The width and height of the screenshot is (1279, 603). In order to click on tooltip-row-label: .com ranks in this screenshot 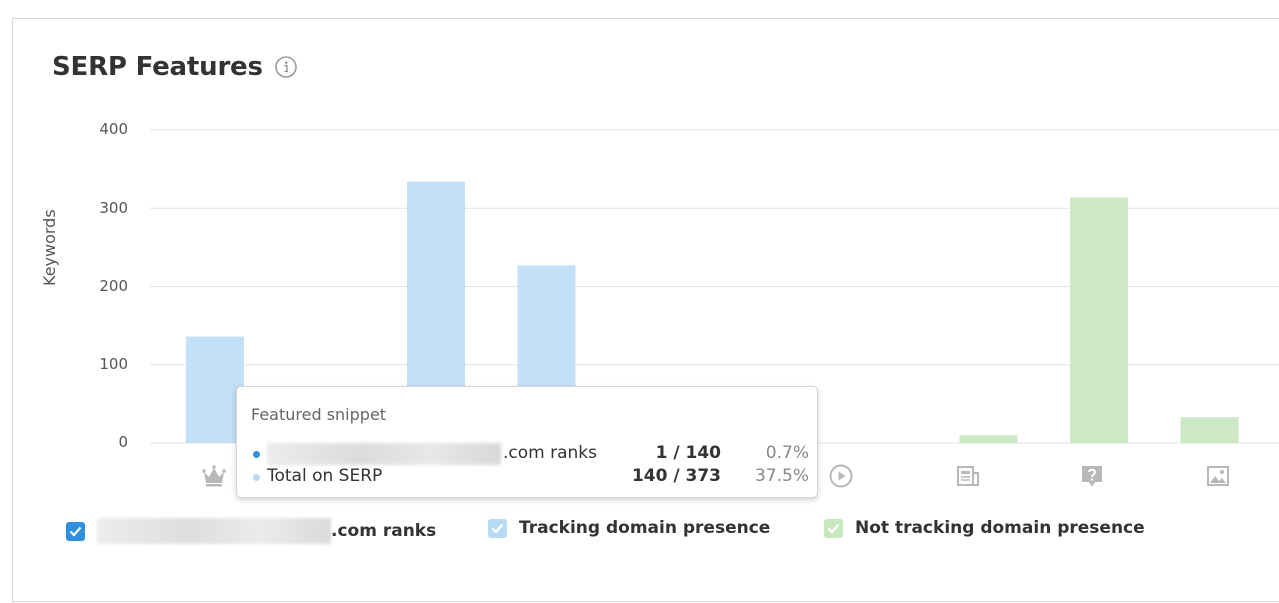, I will do `click(550, 453)`.